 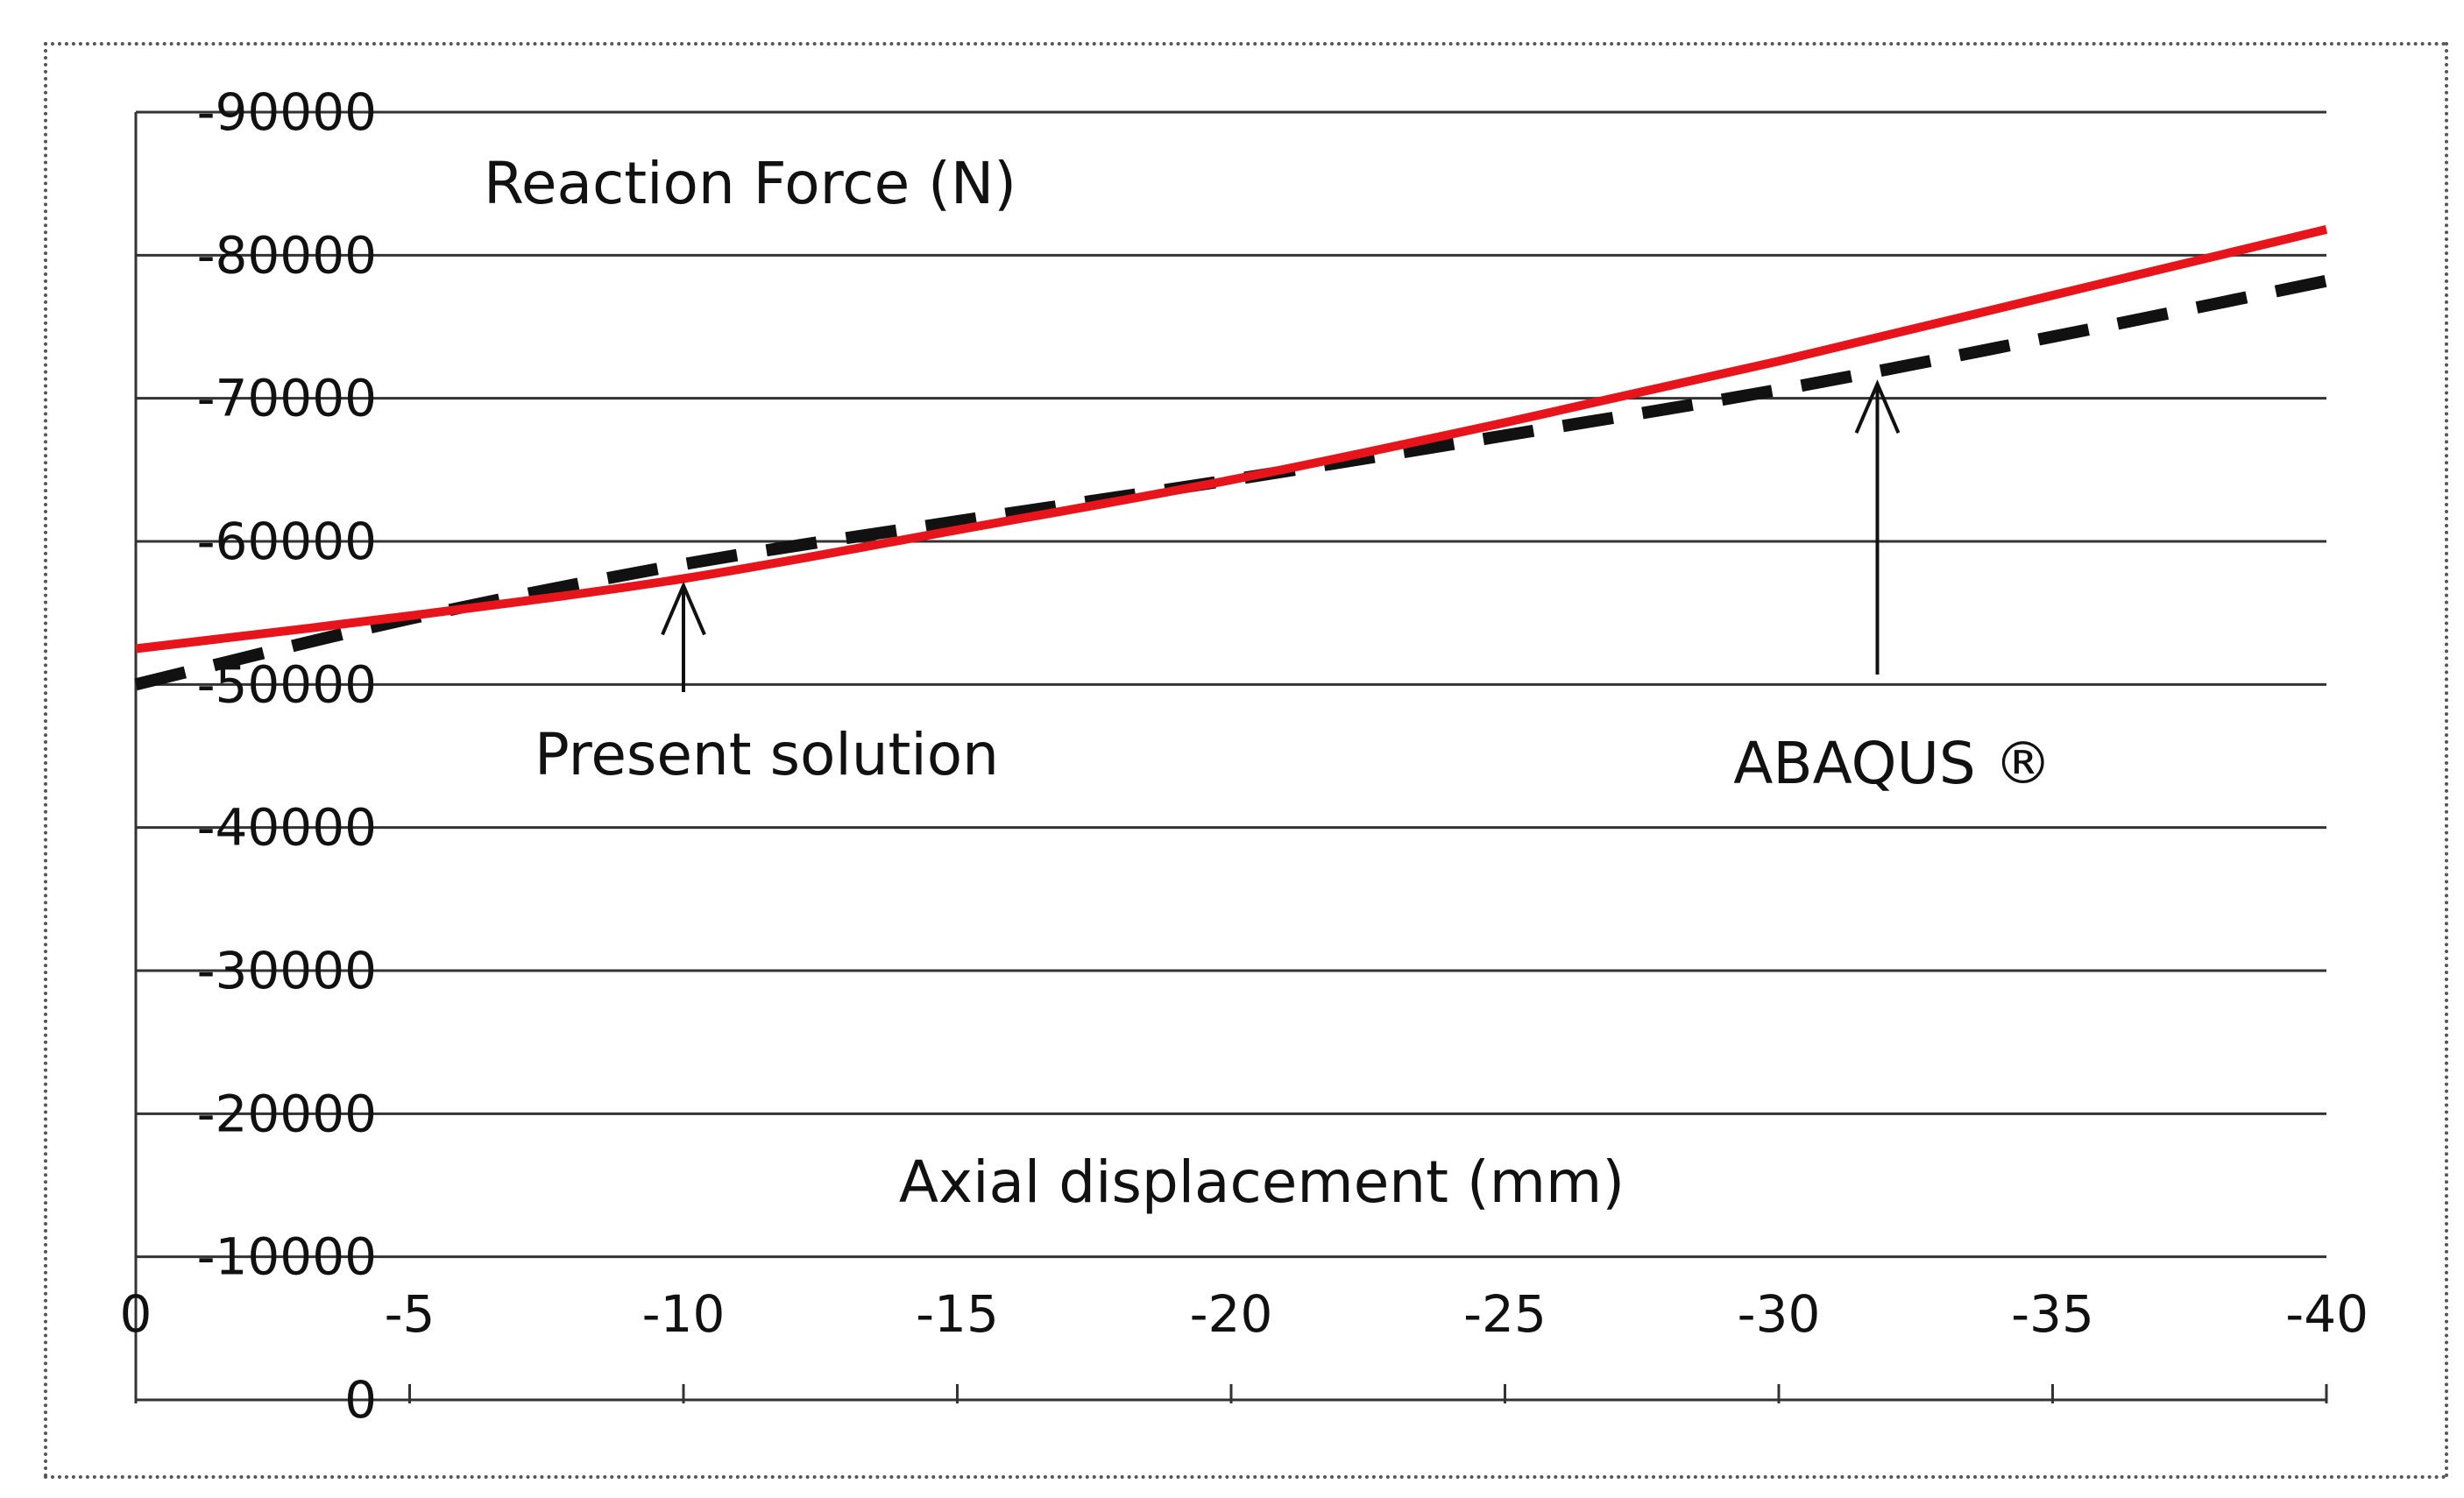 I want to click on x-axis-title: Axial displacement (mm), so click(x=1262, y=1182).